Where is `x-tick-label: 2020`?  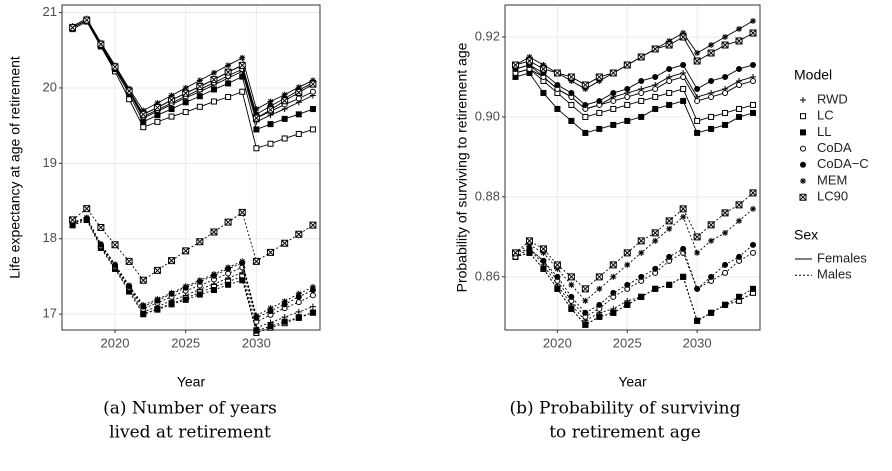 x-tick-label: 2020 is located at coordinates (557, 342).